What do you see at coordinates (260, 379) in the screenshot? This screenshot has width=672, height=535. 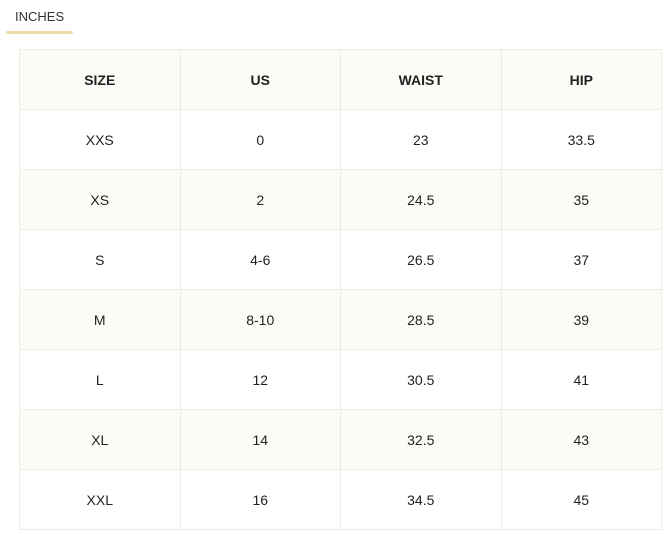 I see `table-cell: 12` at bounding box center [260, 379].